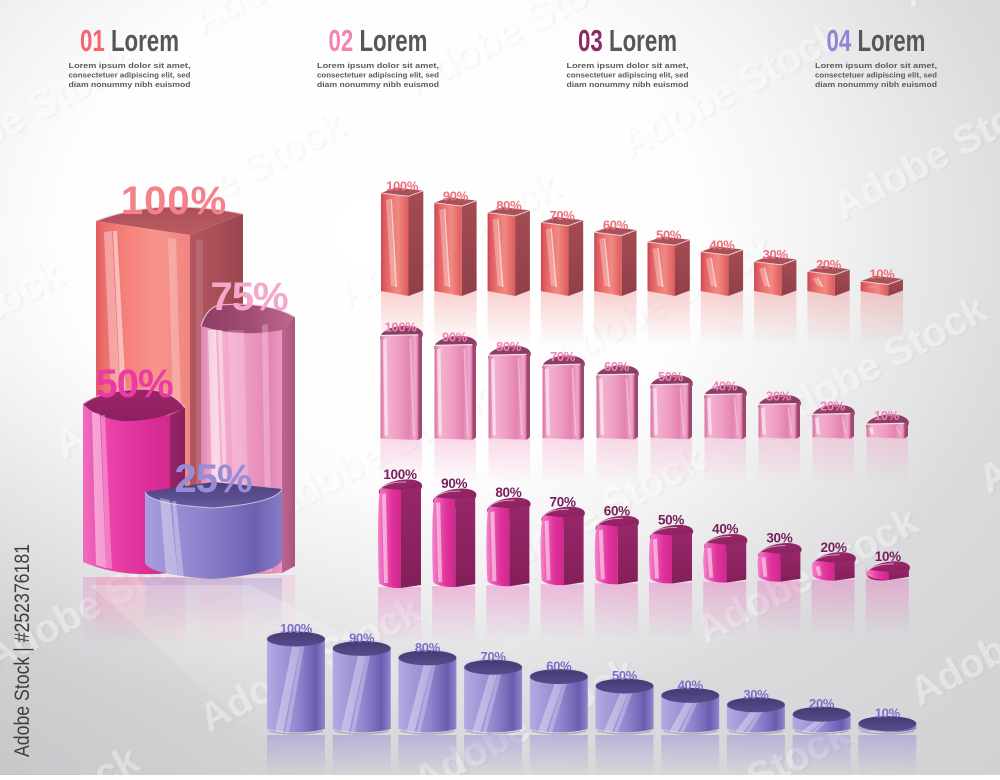 This screenshot has height=780, width=1000. I want to click on svg-text: 02 Lorem, so click(378, 41).